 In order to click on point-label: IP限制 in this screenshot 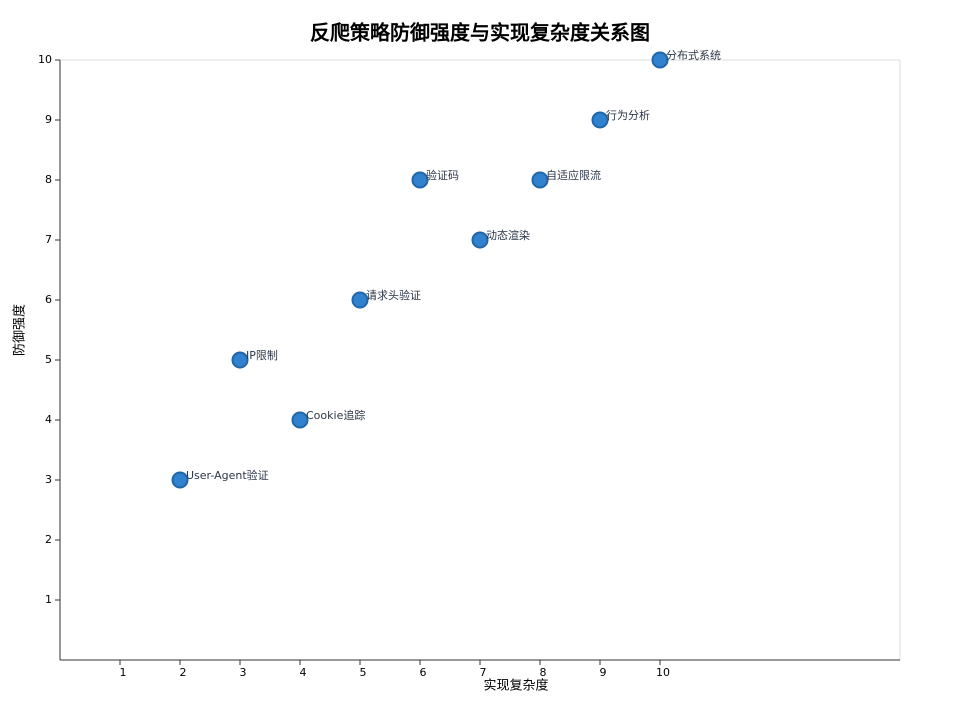, I will do `click(262, 355)`.